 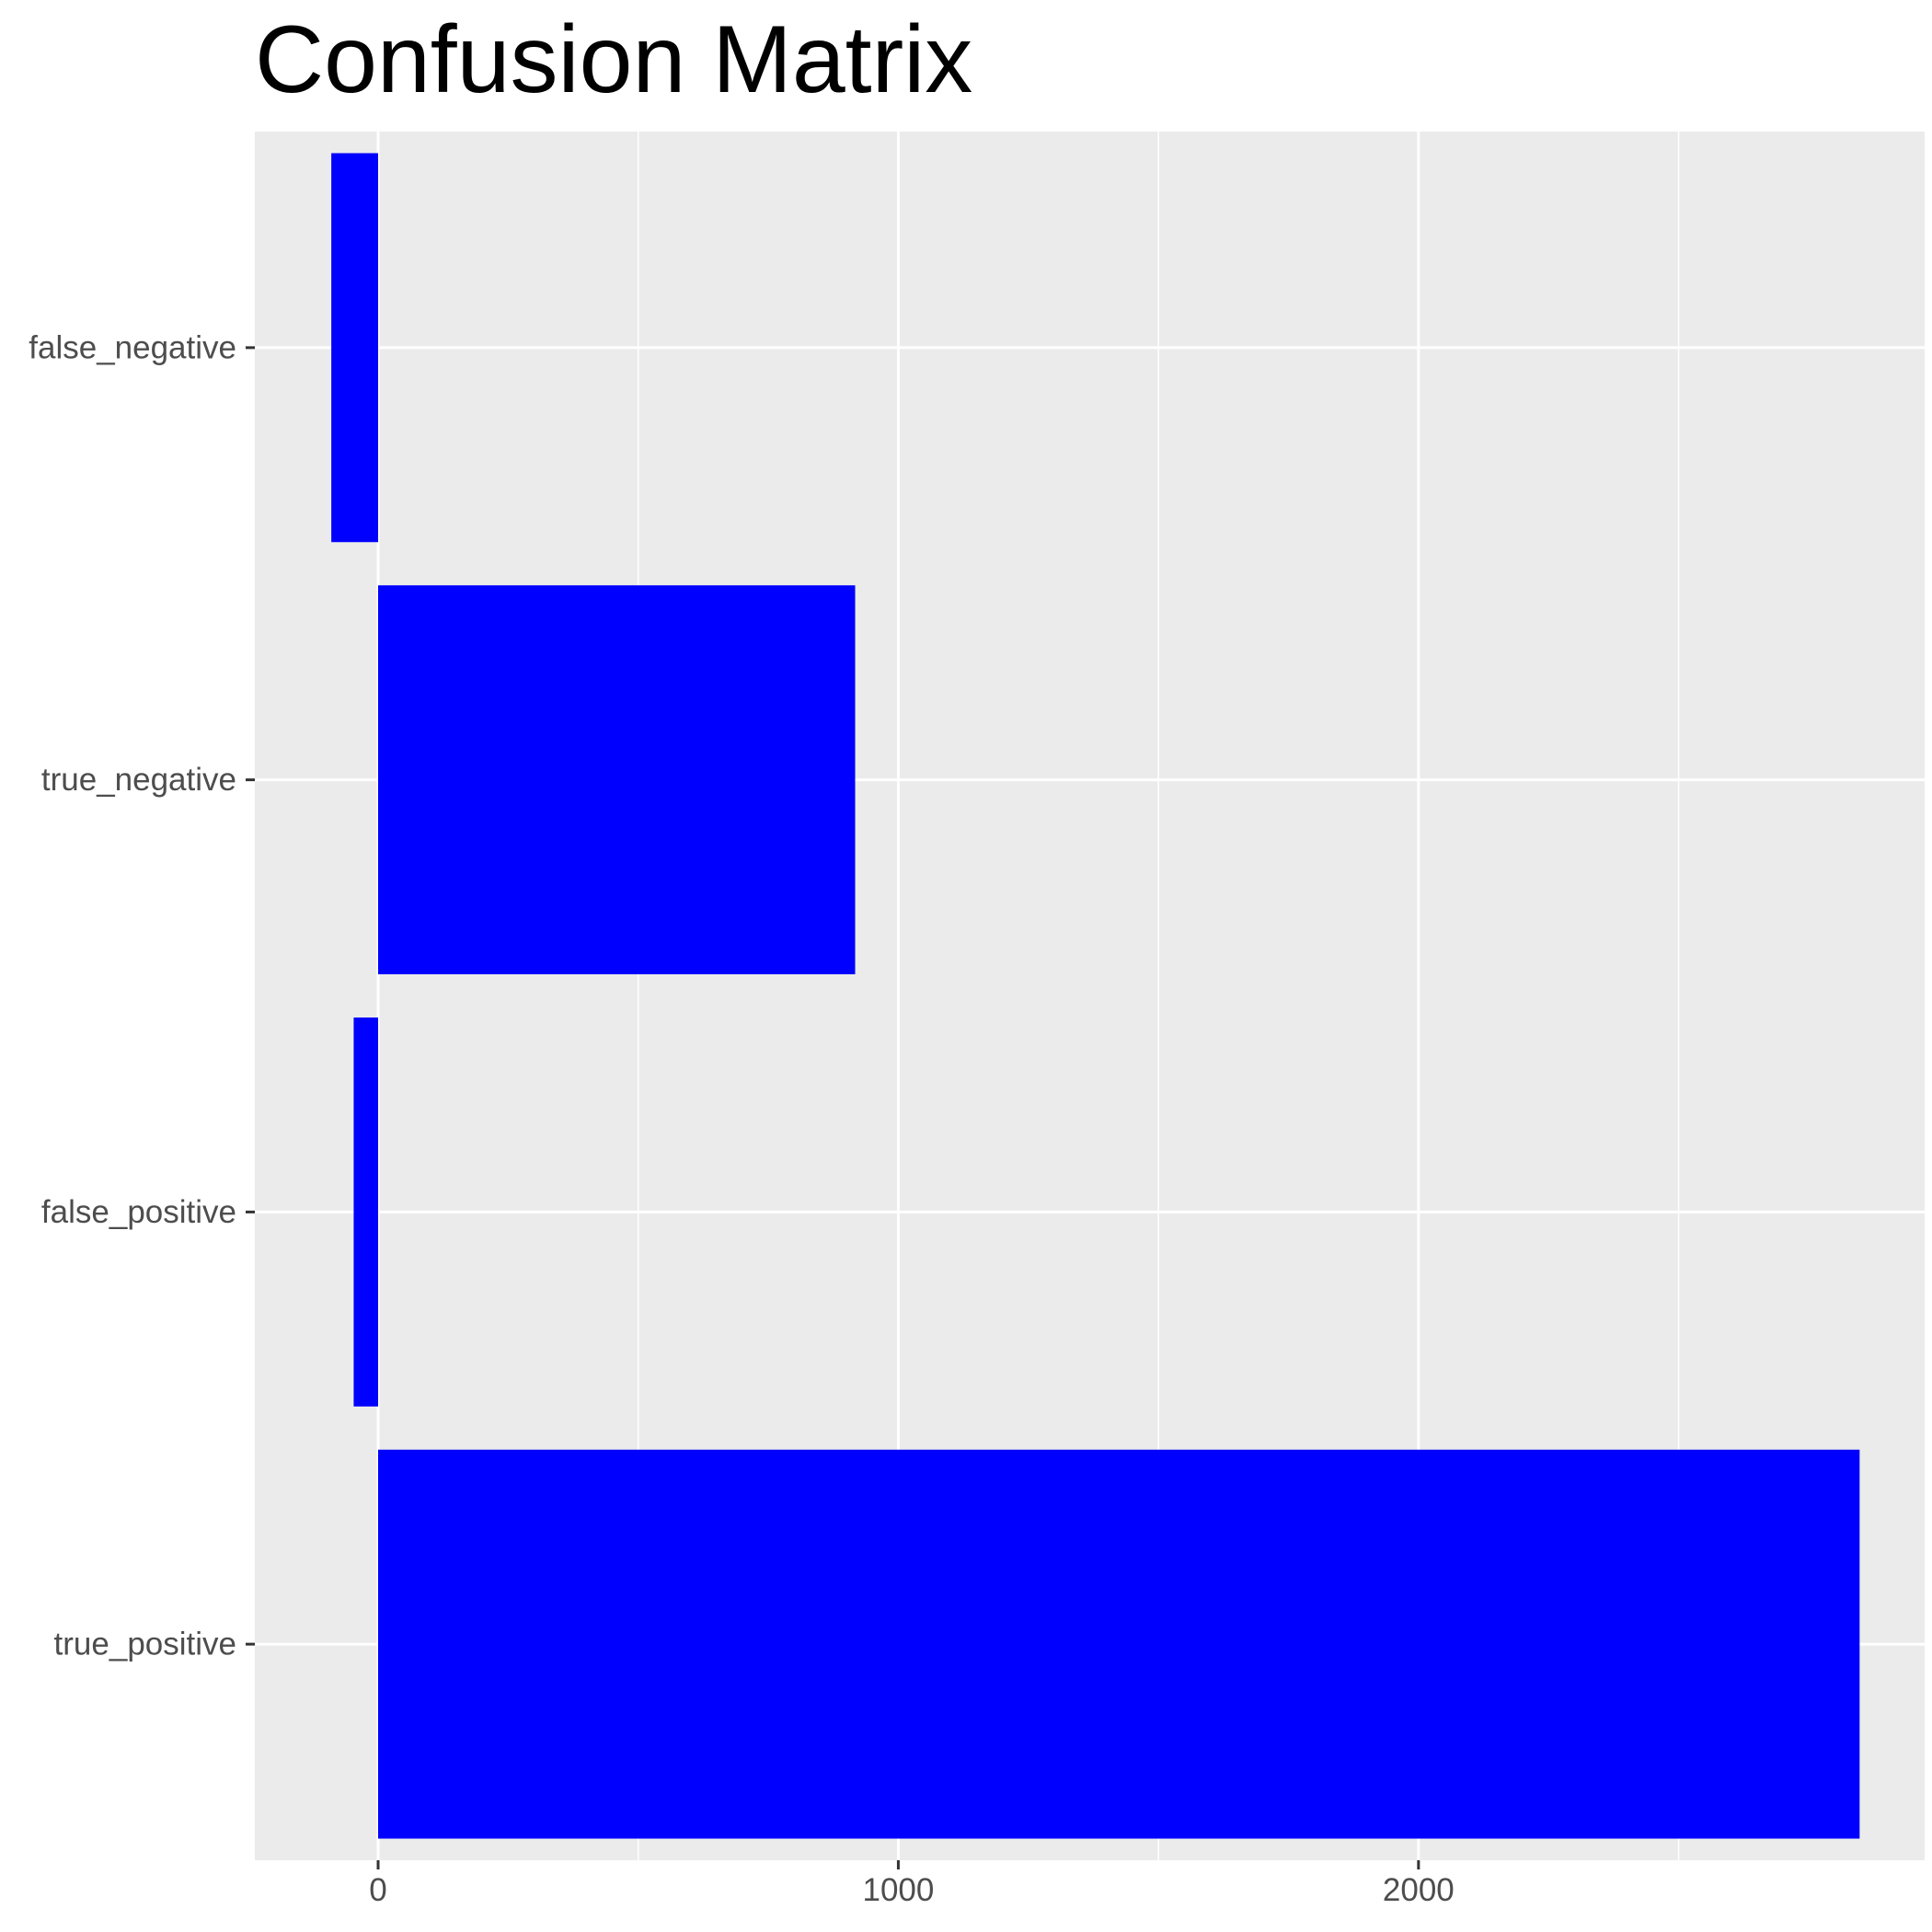 I want to click on bar-false-negative, so click(x=355, y=348).